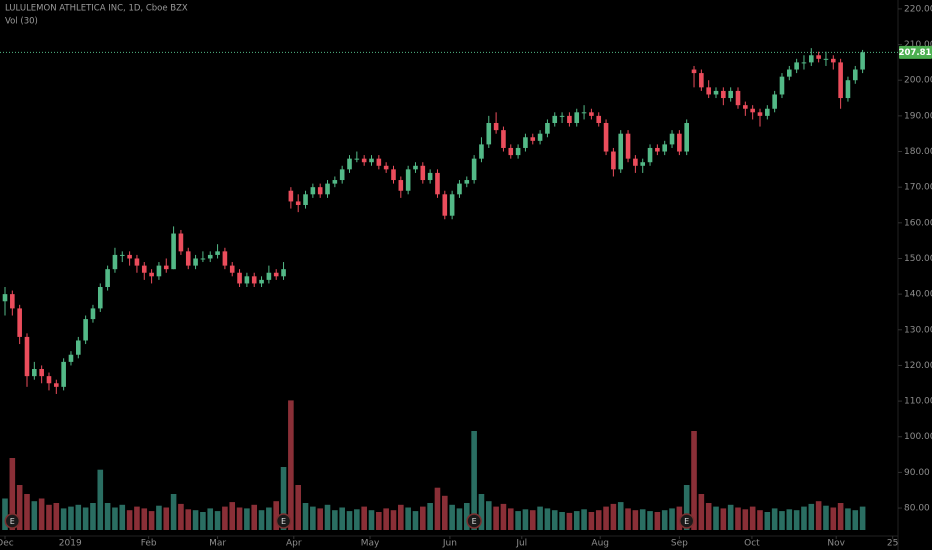 This screenshot has width=932, height=550. Describe the element at coordinates (918, 366) in the screenshot. I see `y-tick-label: 120.00` at that location.